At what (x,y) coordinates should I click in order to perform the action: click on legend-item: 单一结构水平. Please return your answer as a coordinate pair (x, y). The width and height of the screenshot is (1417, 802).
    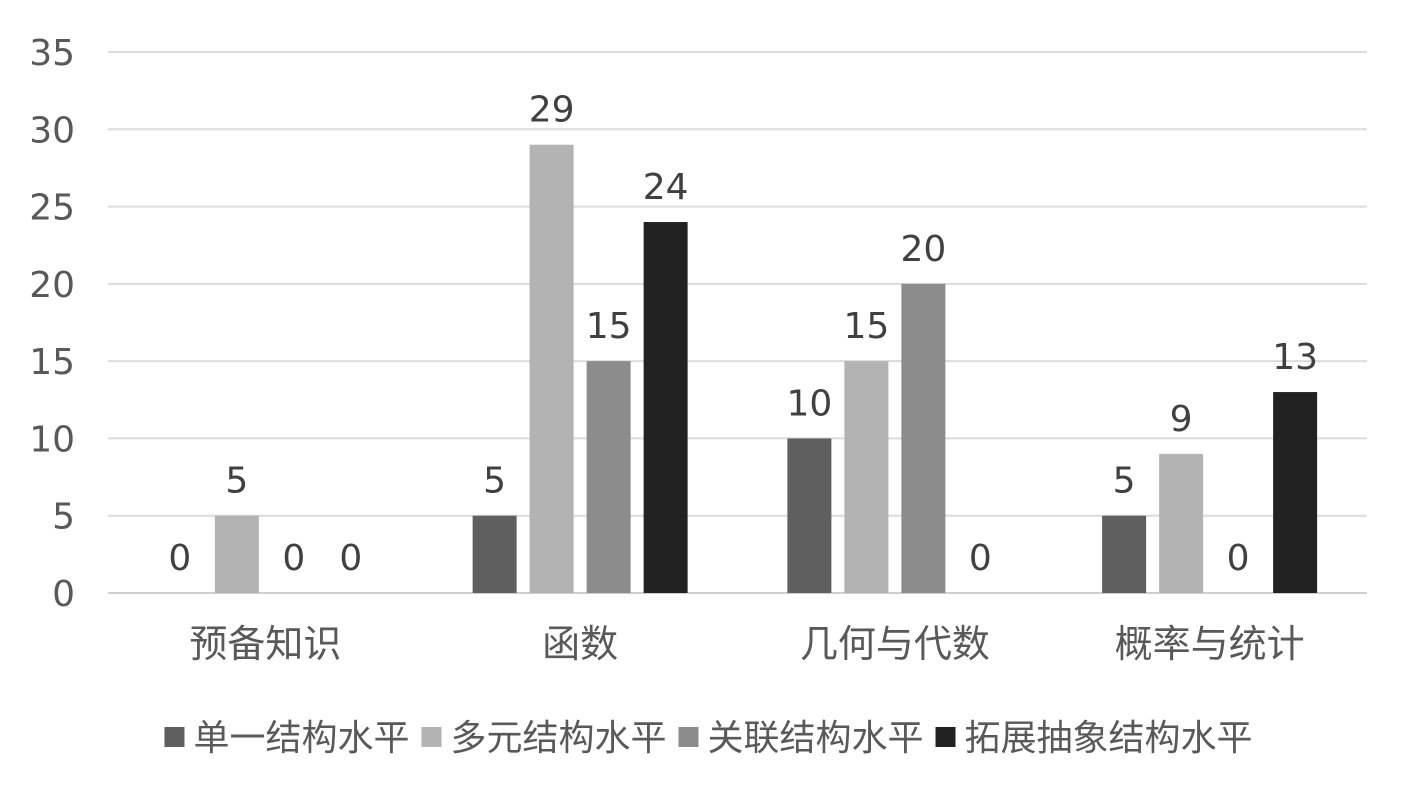
    Looking at the image, I should click on (286, 738).